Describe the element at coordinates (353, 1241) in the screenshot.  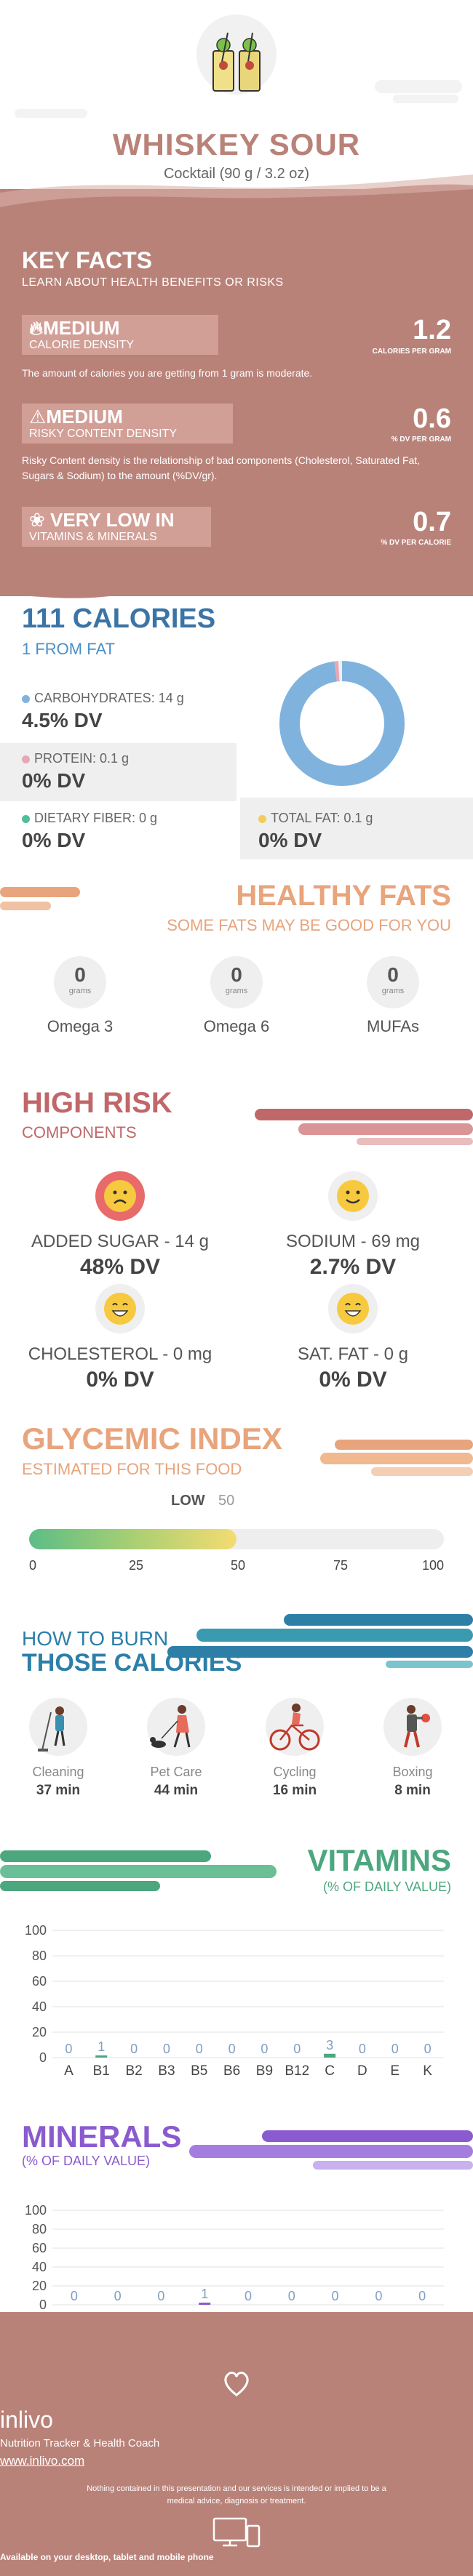
I see `sodium-label: SODIUM - 69 mg` at that location.